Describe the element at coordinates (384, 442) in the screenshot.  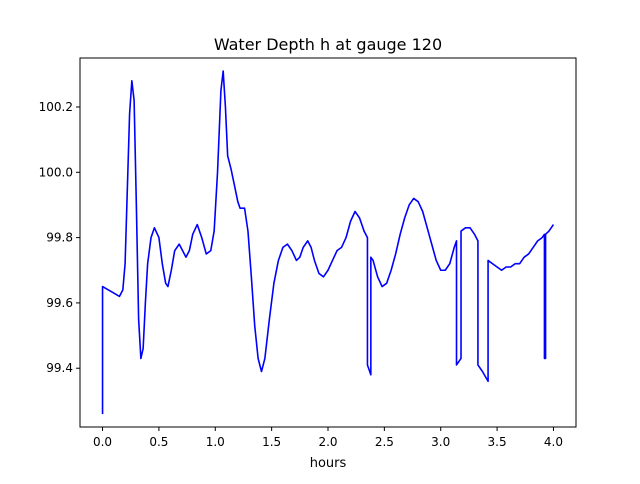
I see `x-tick-label: 2.5` at that location.